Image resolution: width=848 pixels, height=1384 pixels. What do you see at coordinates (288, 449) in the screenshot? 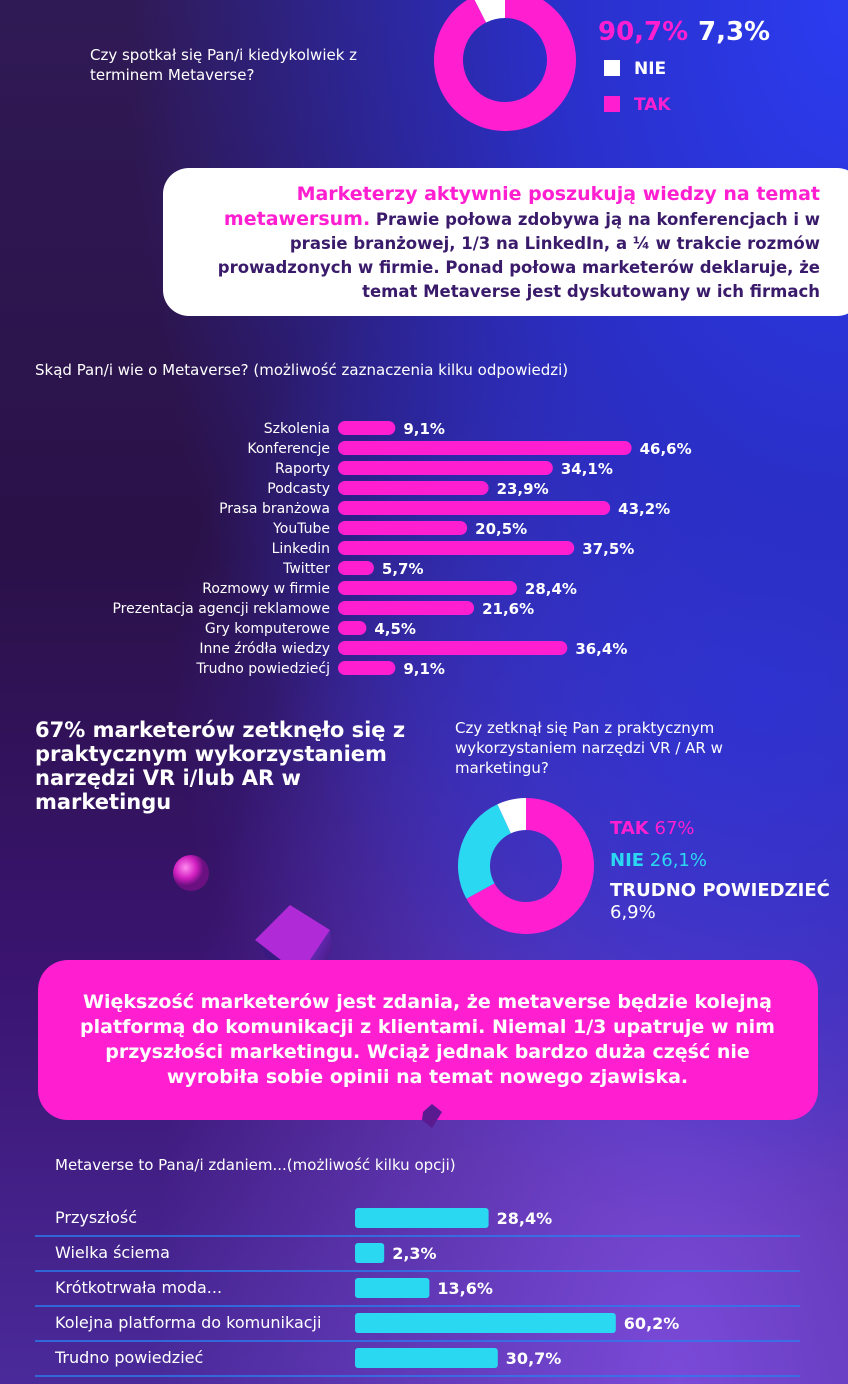
I see `category-label: Konferencje` at bounding box center [288, 449].